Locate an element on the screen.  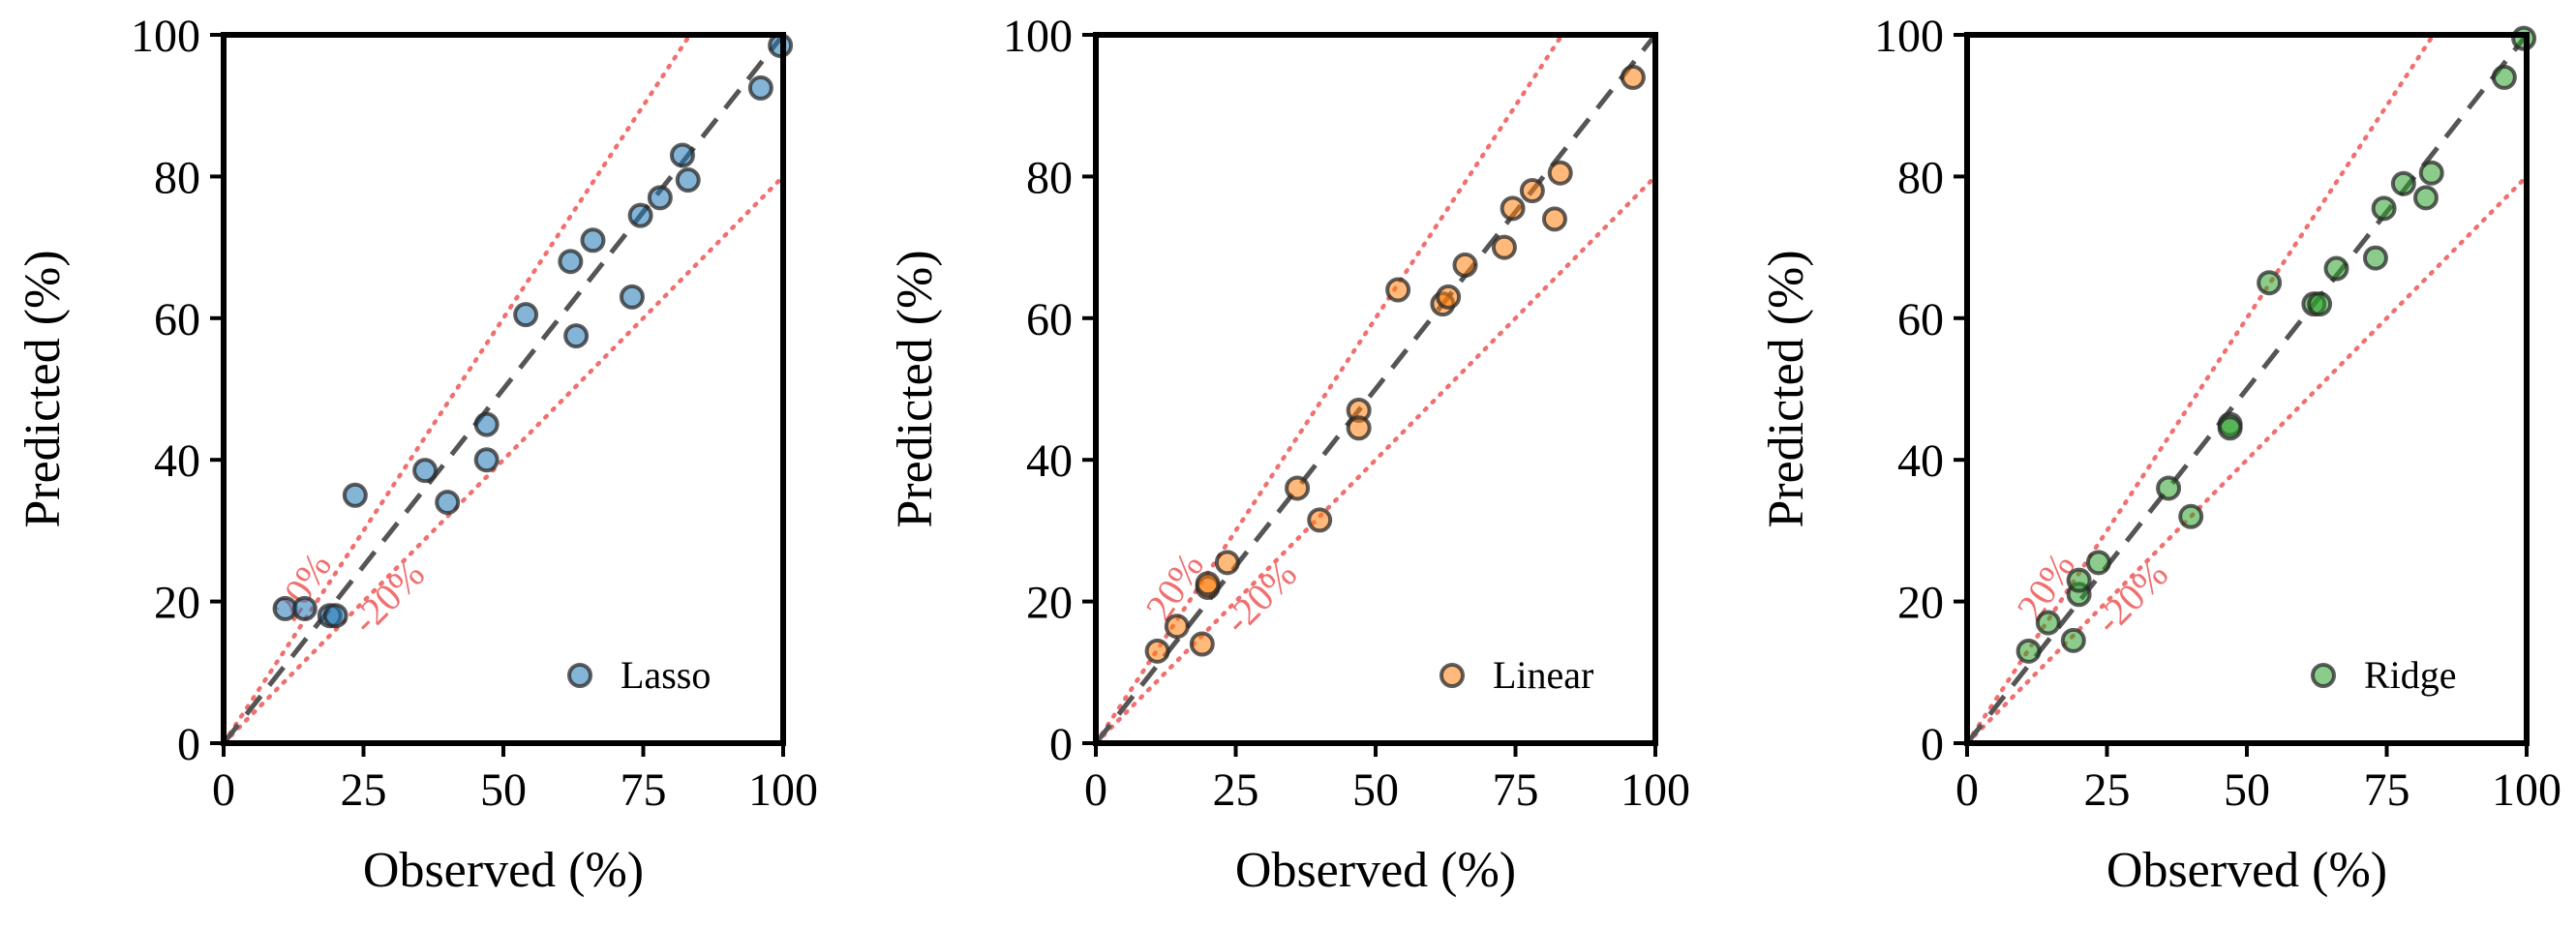
scatter-points is located at coordinates (2276, 345).